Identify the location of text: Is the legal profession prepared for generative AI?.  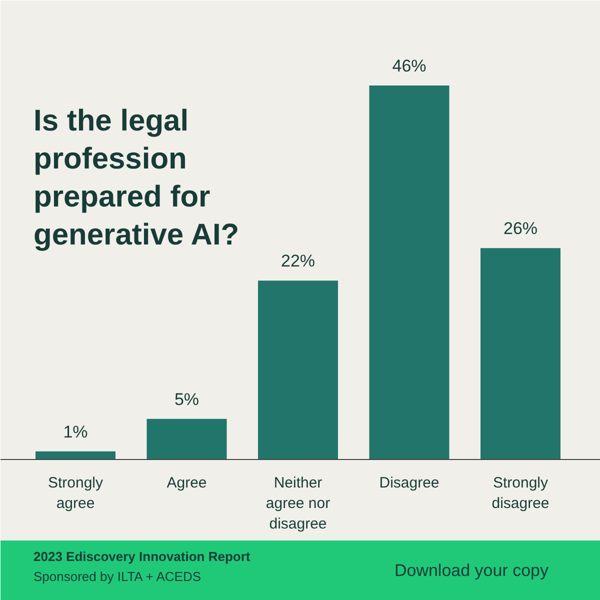
(137, 178).